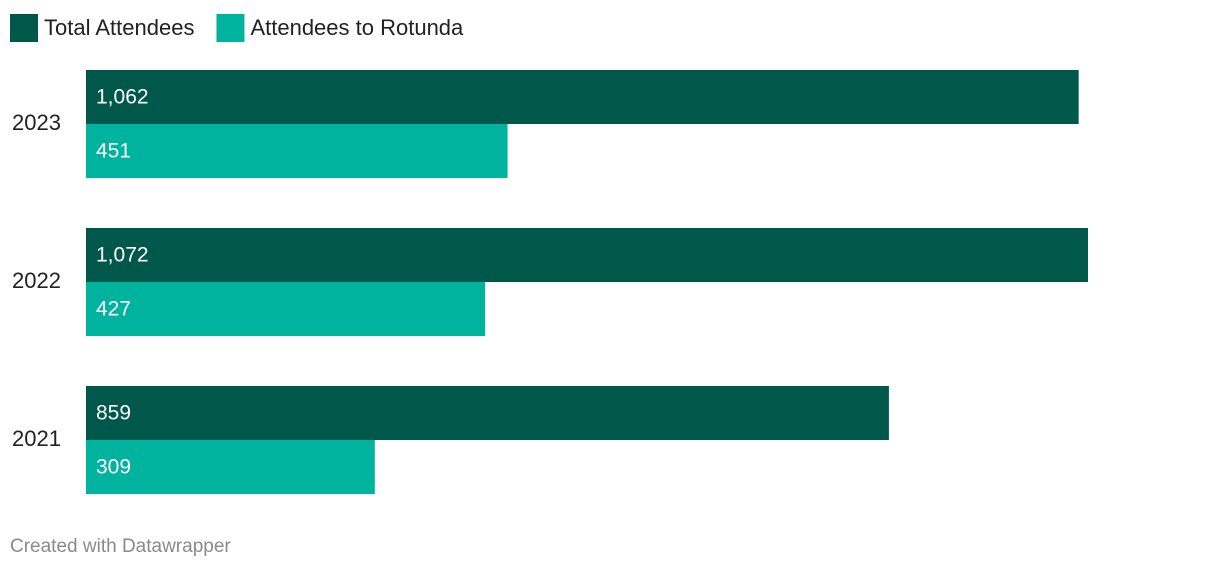  I want to click on credit: Created with Datawrapper, so click(120, 546).